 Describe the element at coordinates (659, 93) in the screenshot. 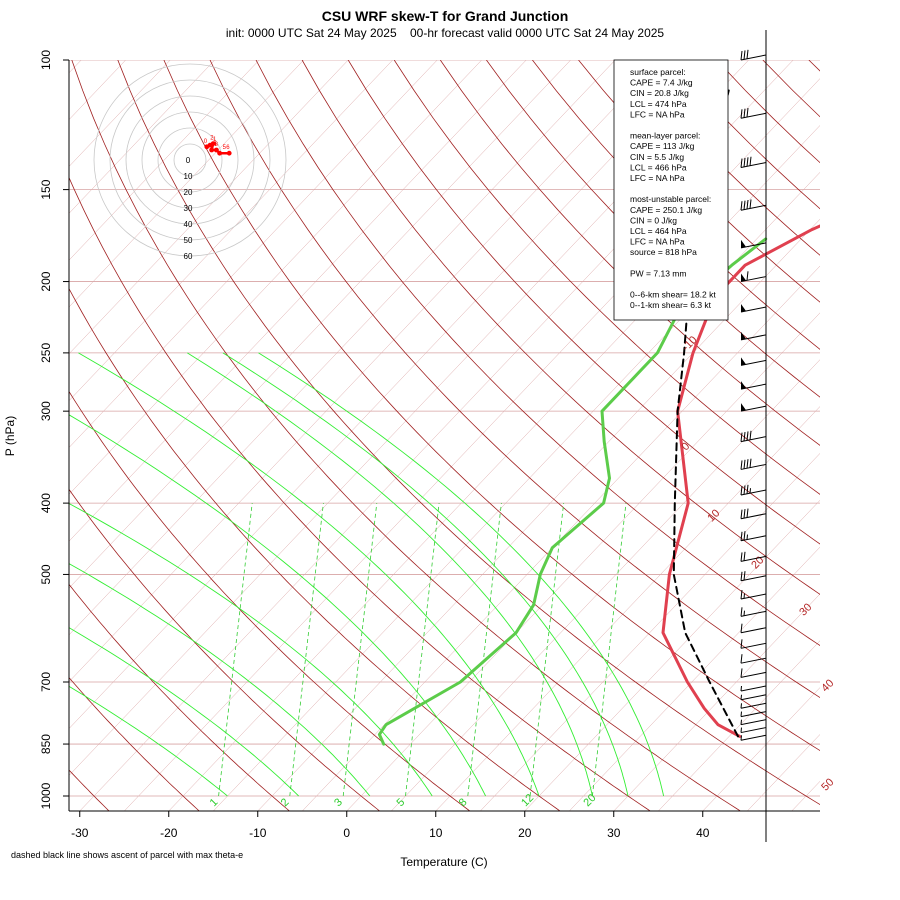

I see `info-line: CIN = 20.8 J/kg` at that location.